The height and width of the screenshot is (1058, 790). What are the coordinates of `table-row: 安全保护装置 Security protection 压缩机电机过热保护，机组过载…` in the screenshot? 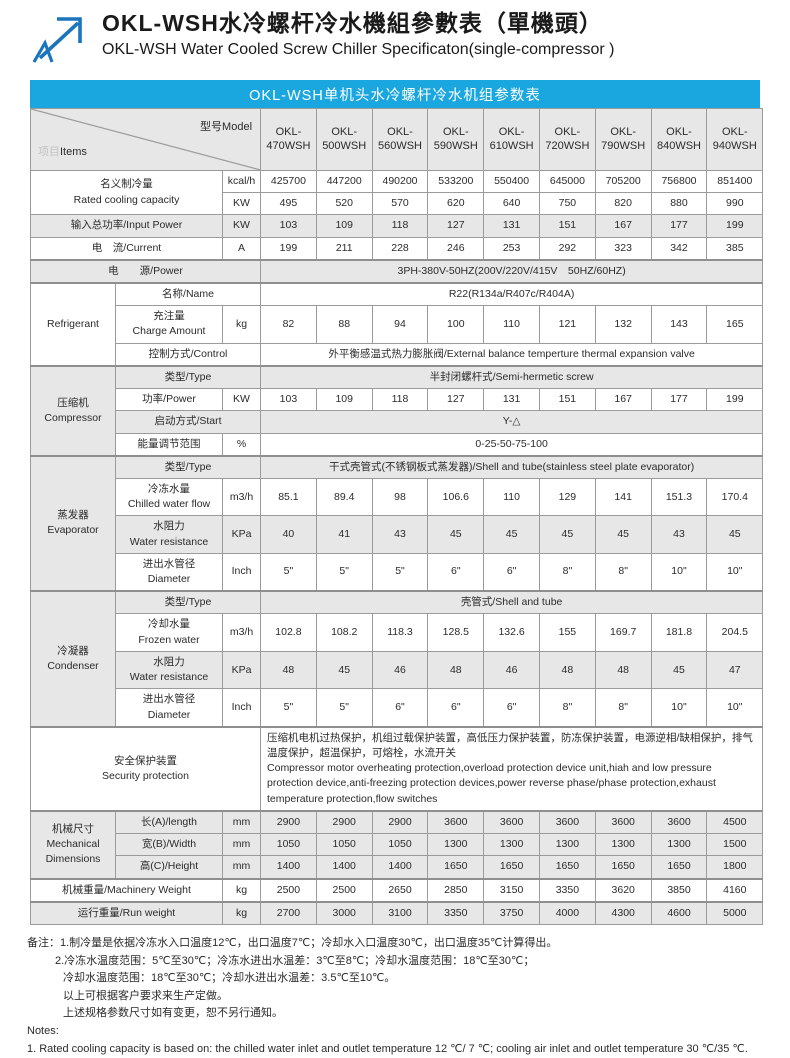 It's located at (396, 768).